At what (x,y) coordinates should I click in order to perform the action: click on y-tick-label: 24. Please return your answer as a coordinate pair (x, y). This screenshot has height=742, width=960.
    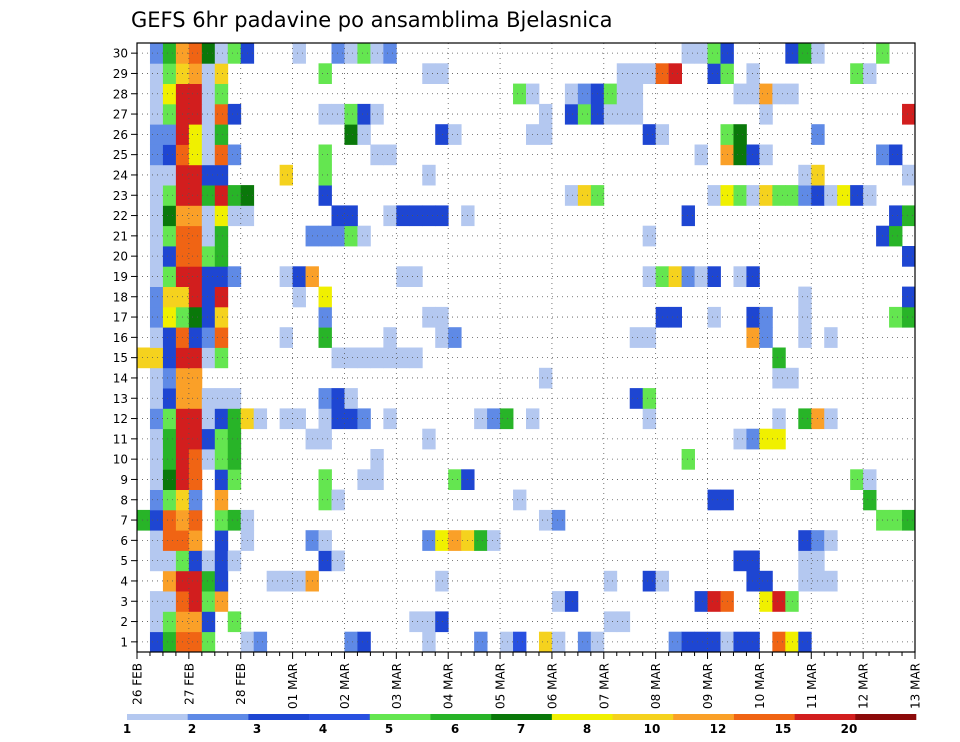
    Looking at the image, I should click on (120, 175).